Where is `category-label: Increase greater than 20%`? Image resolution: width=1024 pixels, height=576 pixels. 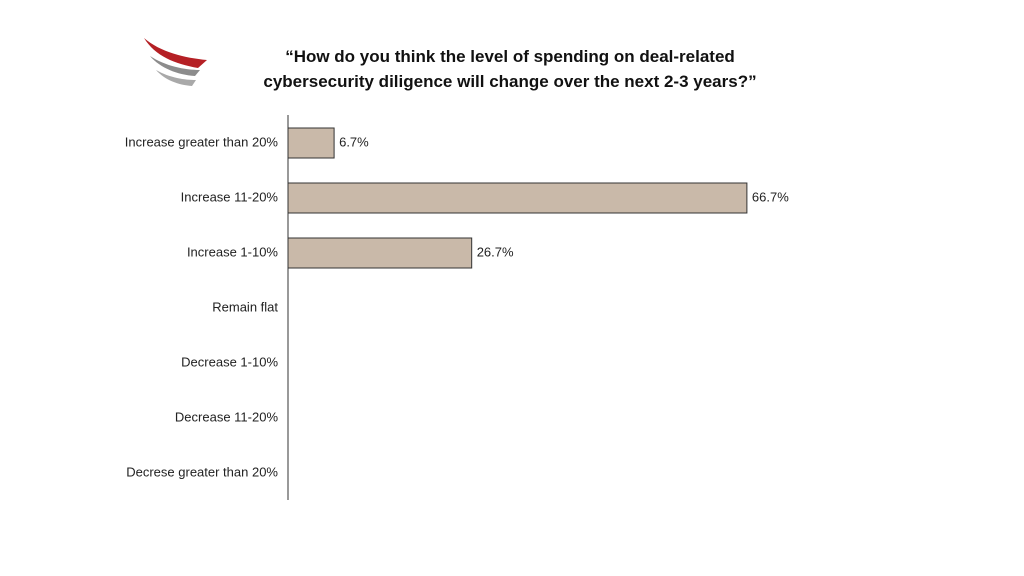 category-label: Increase greater than 20% is located at coordinates (202, 141).